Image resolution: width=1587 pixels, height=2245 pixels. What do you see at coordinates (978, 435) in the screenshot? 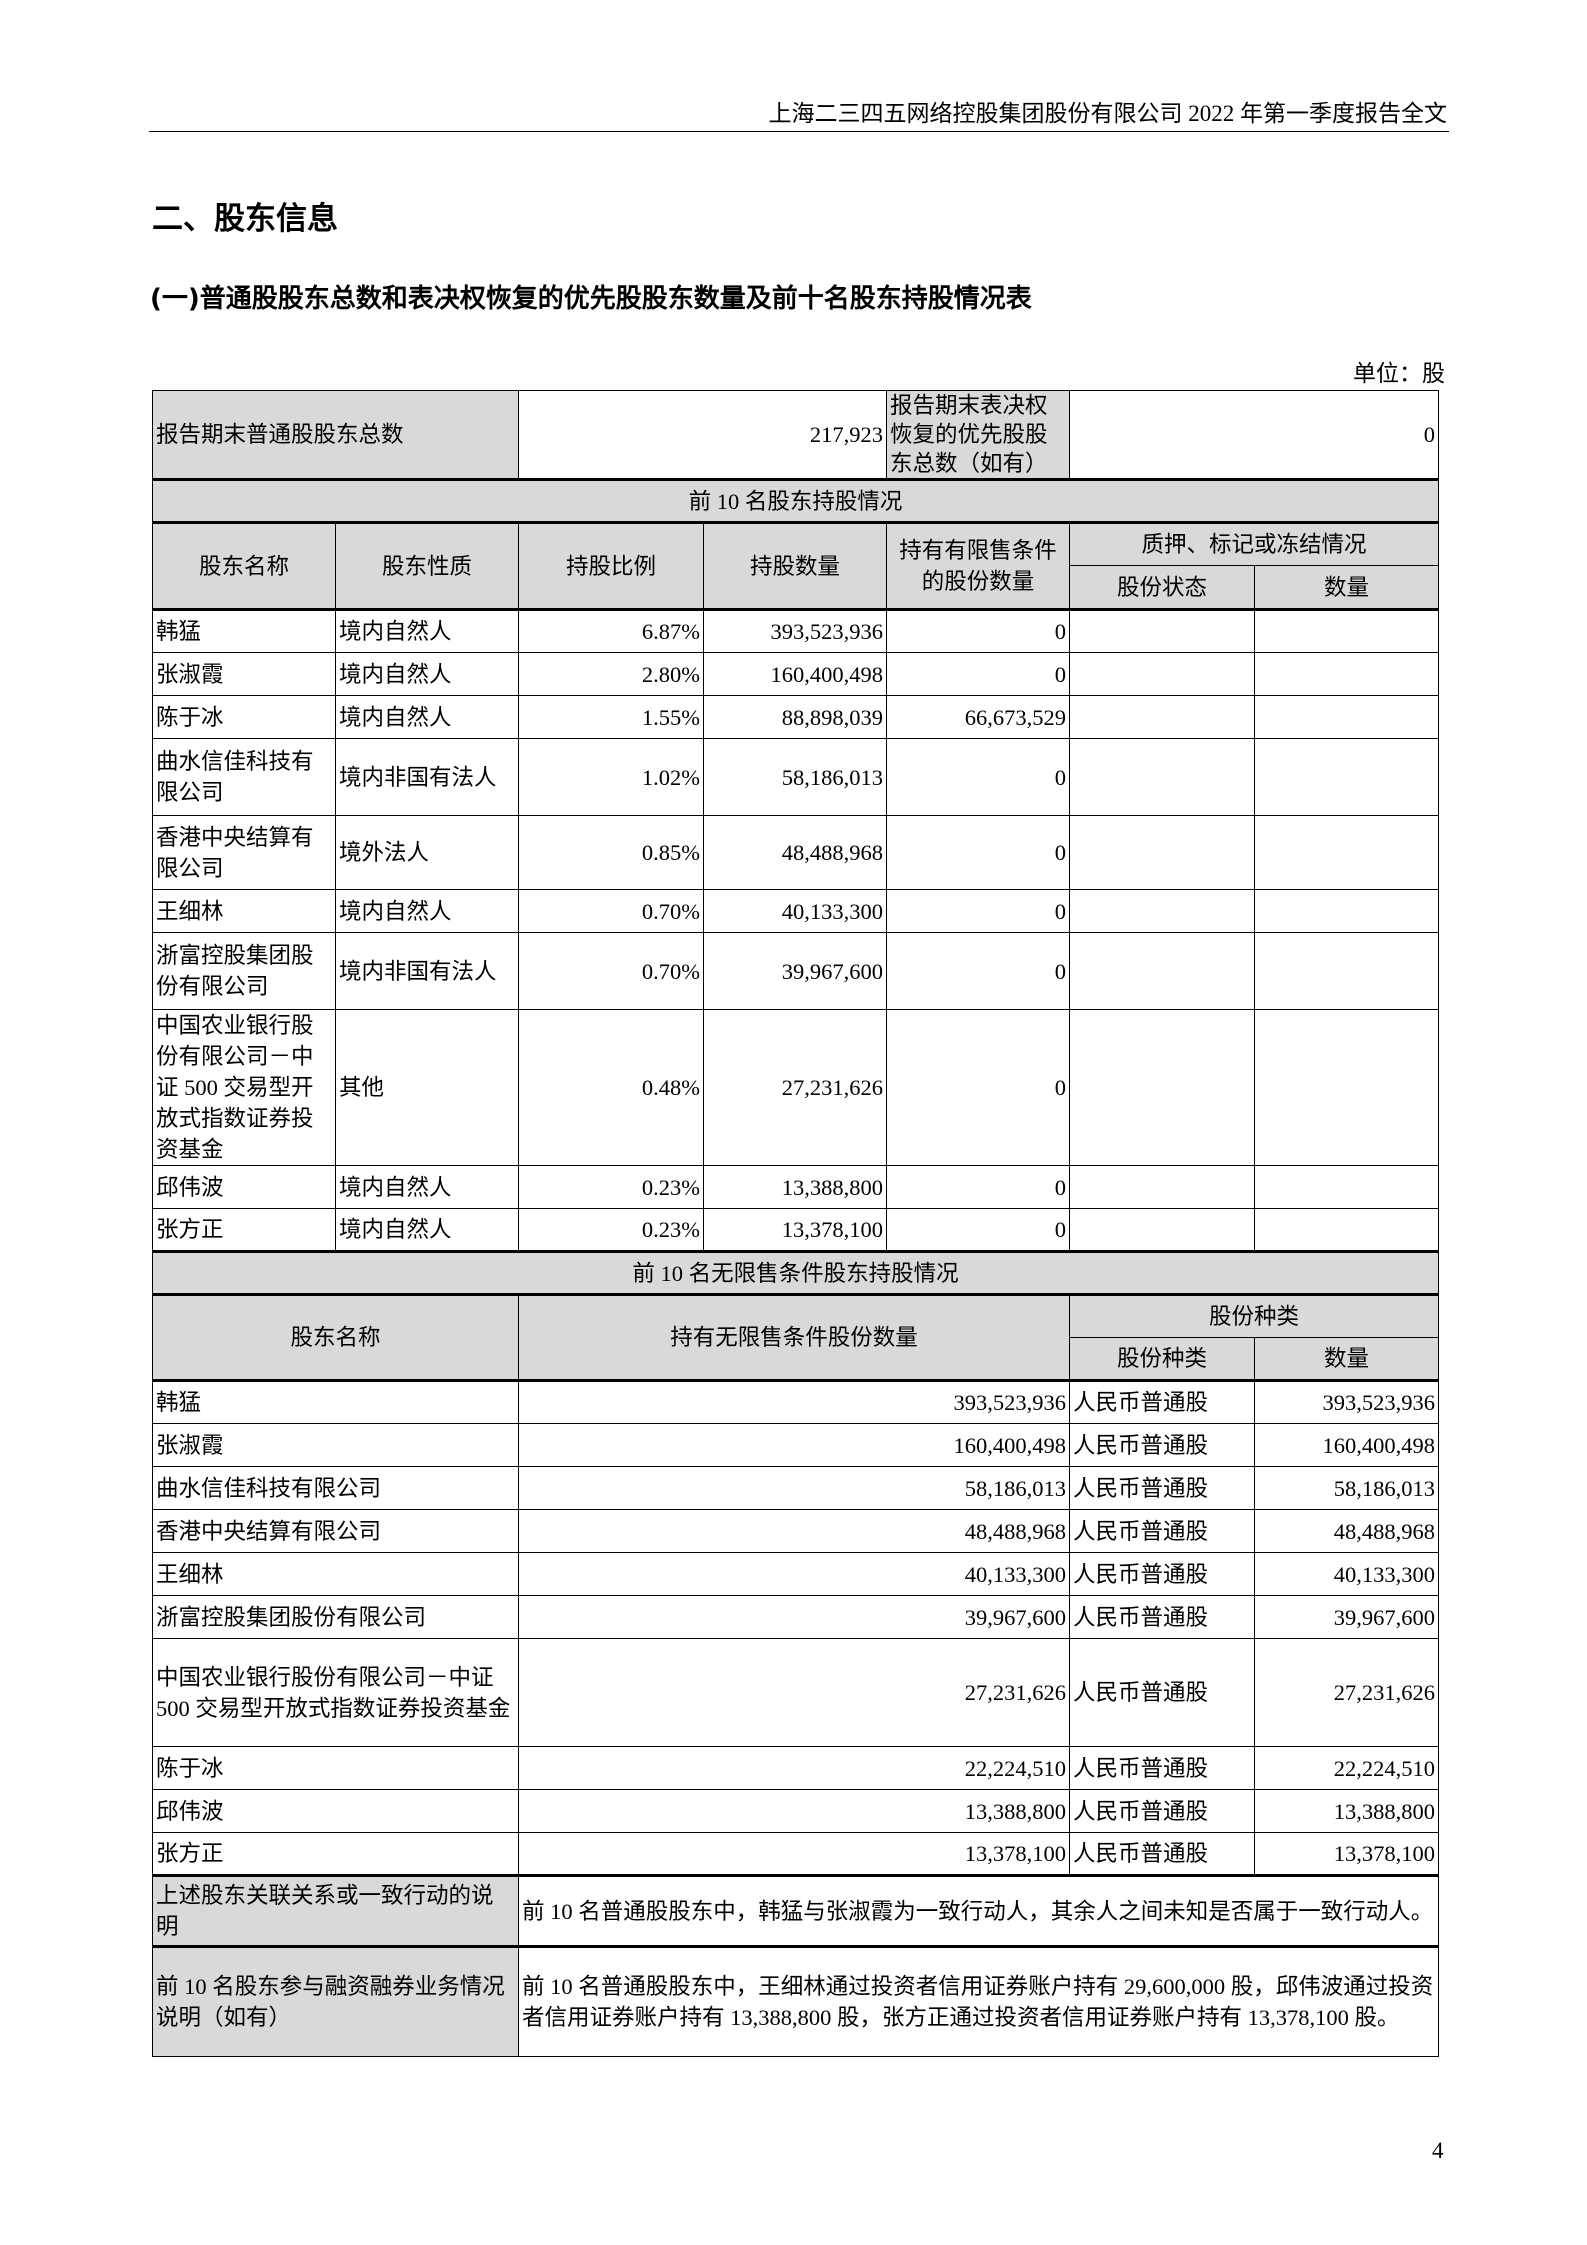
I see `preferred-holders-label: 报告期末表决权恢复的优先股股东总数（如有）` at bounding box center [978, 435].